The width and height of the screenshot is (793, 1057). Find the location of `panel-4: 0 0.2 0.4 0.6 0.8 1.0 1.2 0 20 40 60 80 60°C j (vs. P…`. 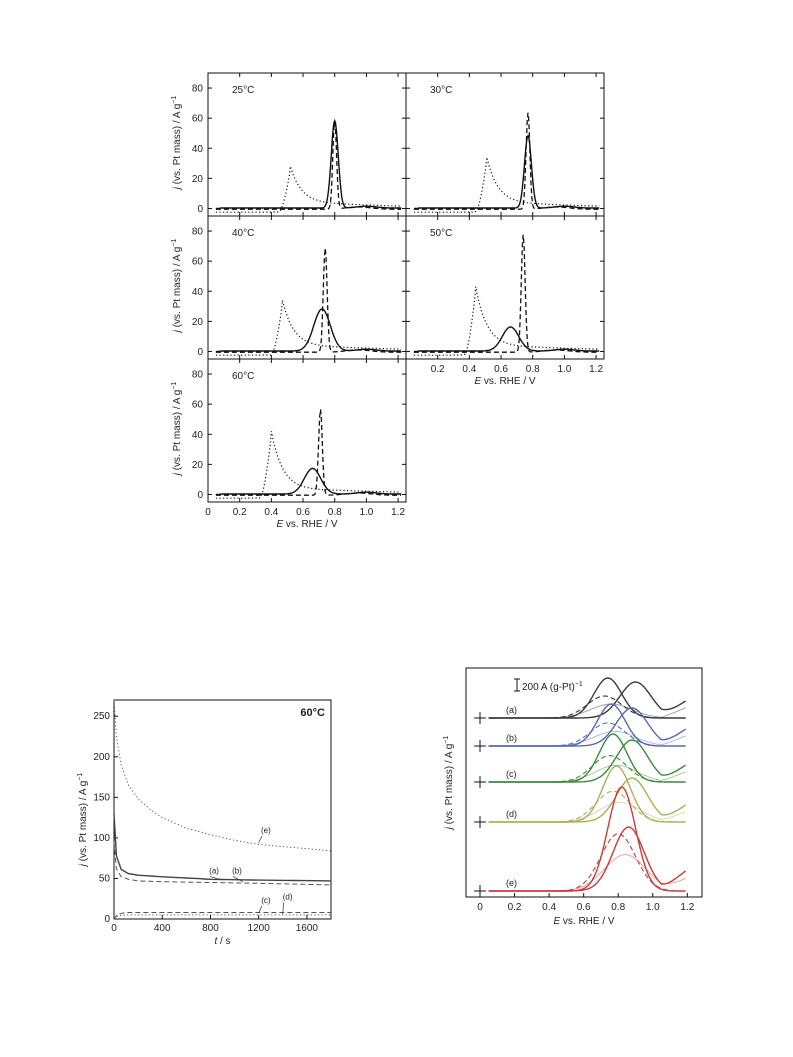

panel-4: 0 0.2 0.4 0.6 0.8 1.0 1.2 0 20 40 60 80 60°C j (vs. P… is located at coordinates (289, 444).